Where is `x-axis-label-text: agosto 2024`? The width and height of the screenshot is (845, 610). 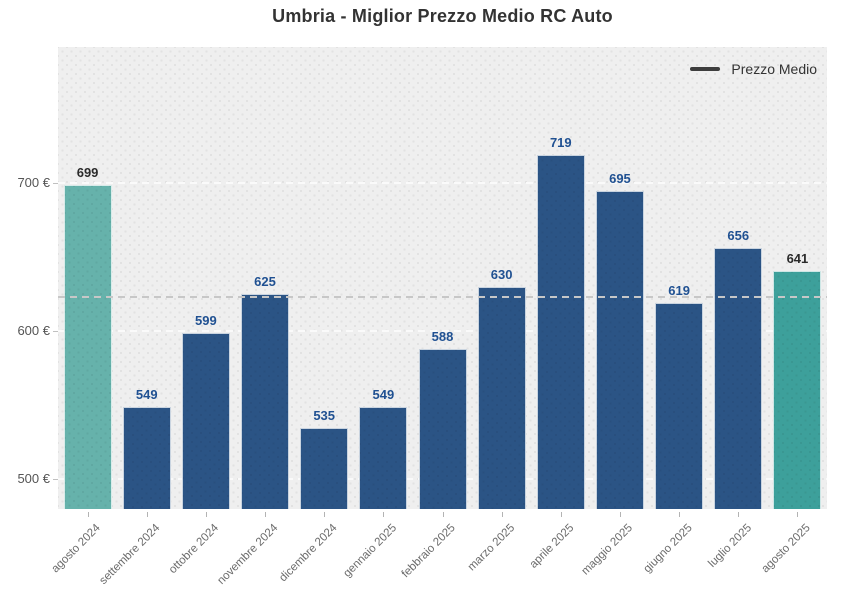
x-axis-label-text: agosto 2024 is located at coordinates (76, 549).